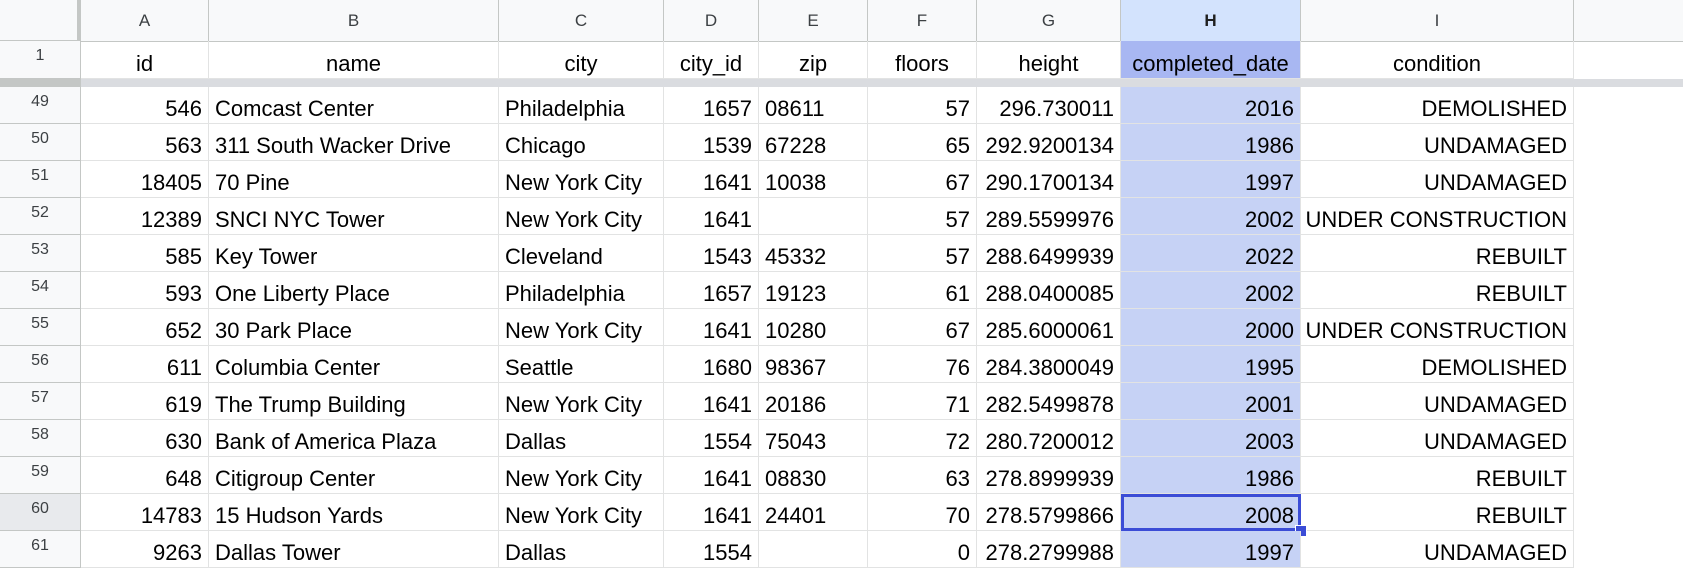 This screenshot has width=1683, height=571. Describe the element at coordinates (1049, 475) in the screenshot. I see `cell-height: 278.8999939` at that location.